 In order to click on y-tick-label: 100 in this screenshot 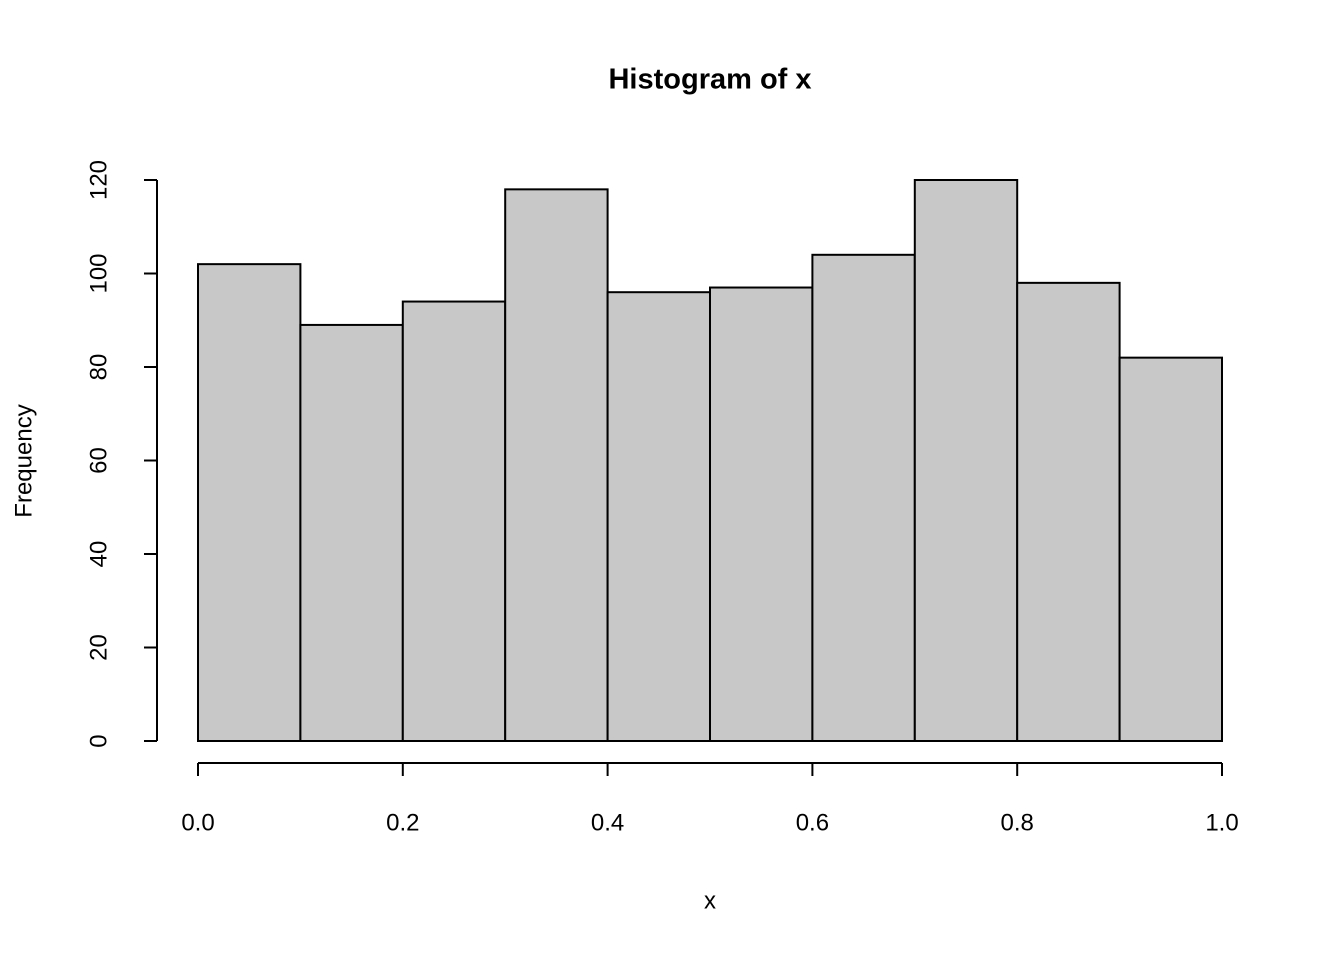, I will do `click(98, 273)`.